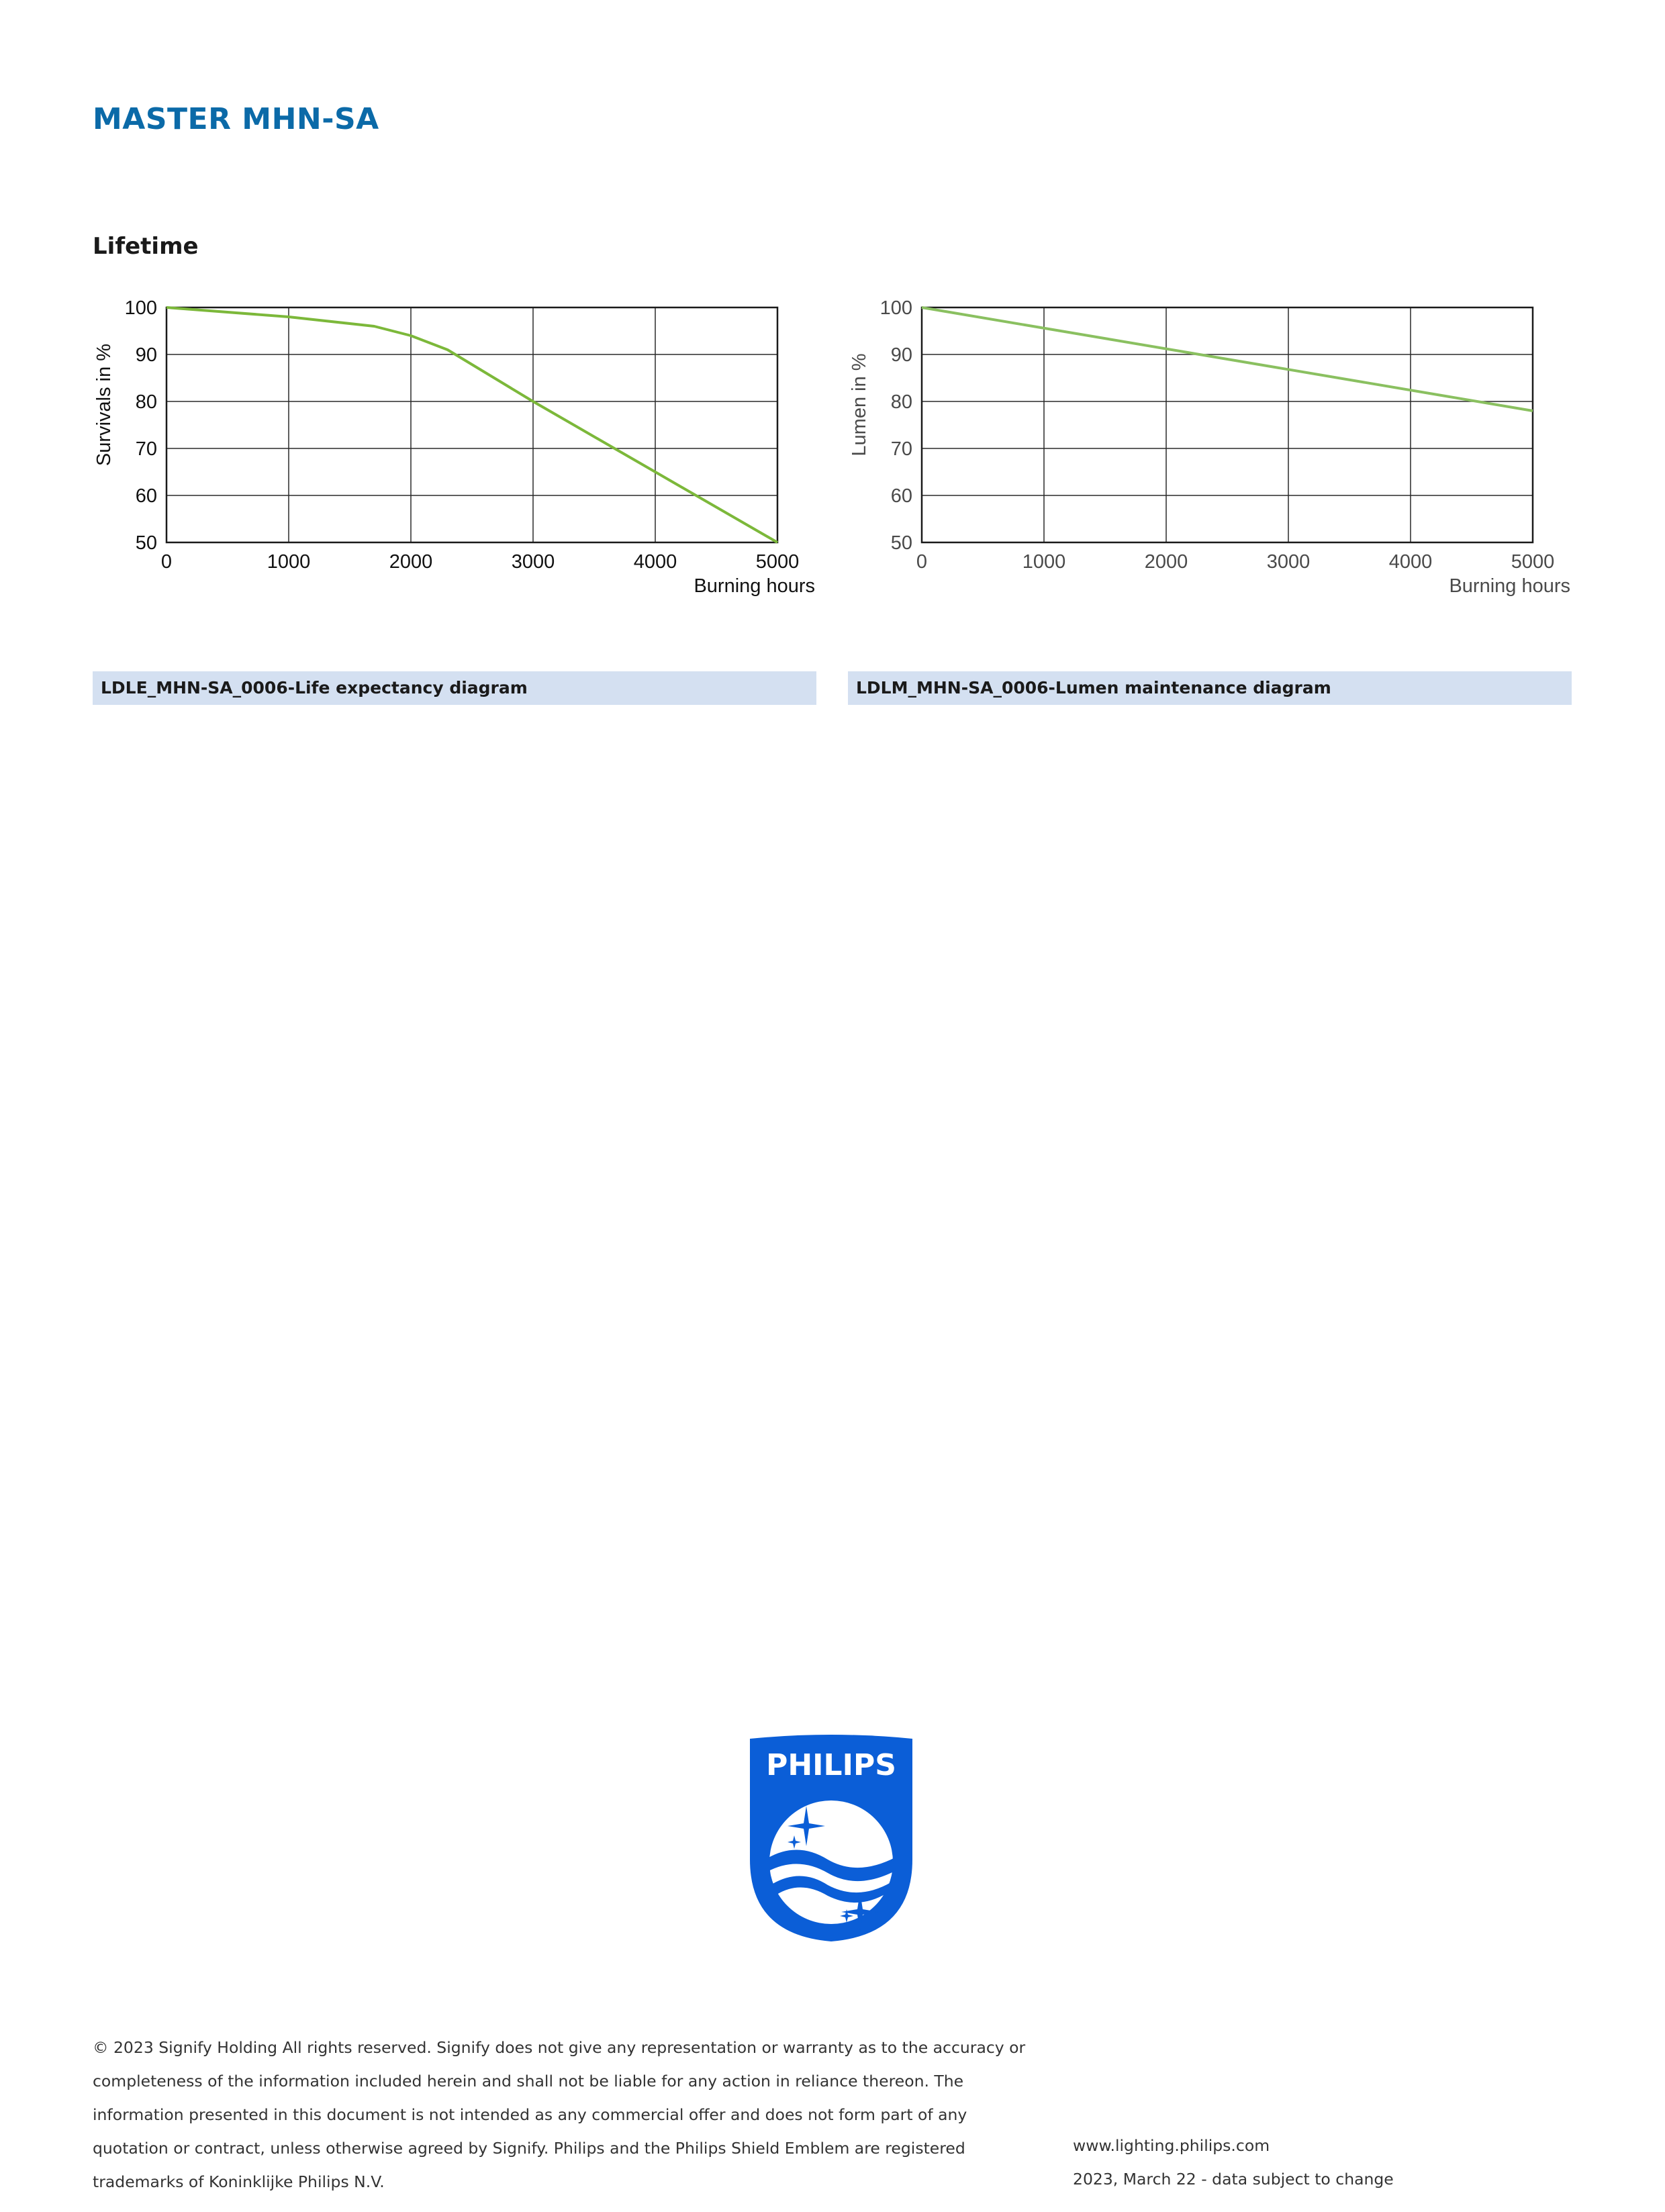 This screenshot has height=2212, width=1665. Describe the element at coordinates (236, 119) in the screenshot. I see `product-title: MASTER MHN-SA` at that location.